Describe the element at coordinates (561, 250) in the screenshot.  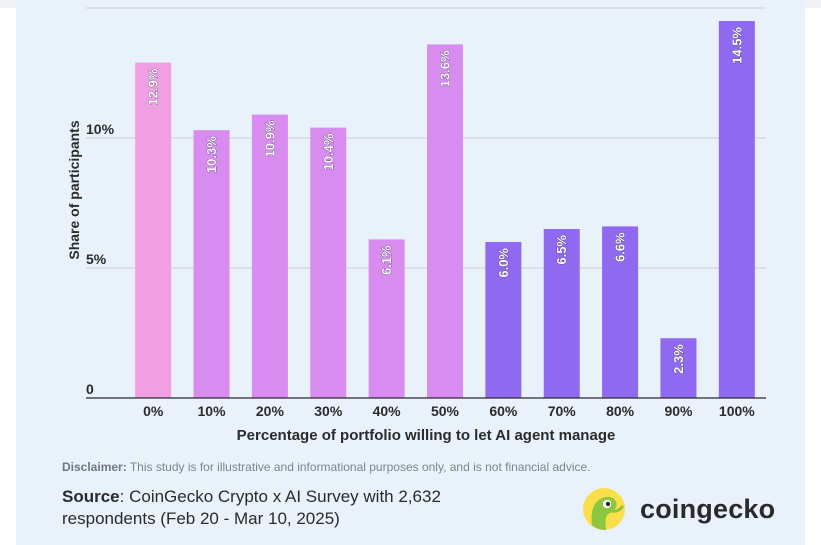
I see `bar-value-label: 6.5%` at that location.